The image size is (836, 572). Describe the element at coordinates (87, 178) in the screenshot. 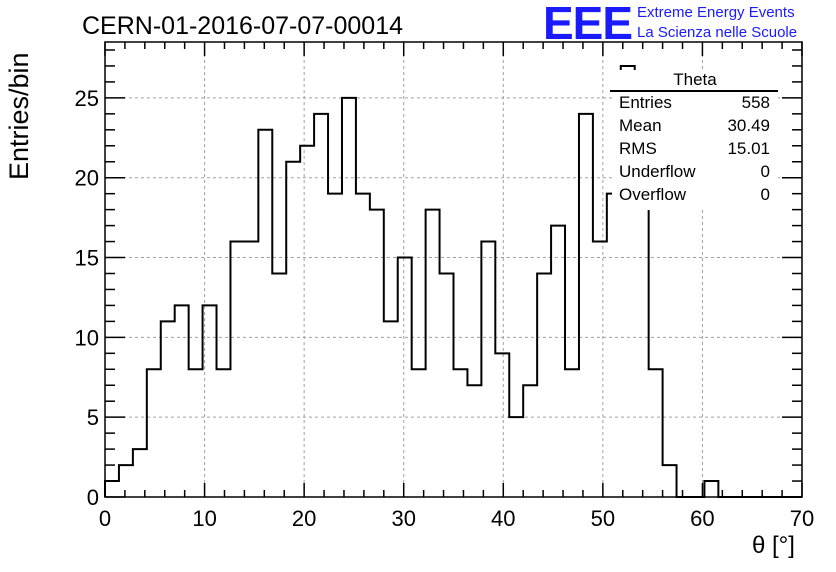

I see `y-tick-label: 20` at that location.